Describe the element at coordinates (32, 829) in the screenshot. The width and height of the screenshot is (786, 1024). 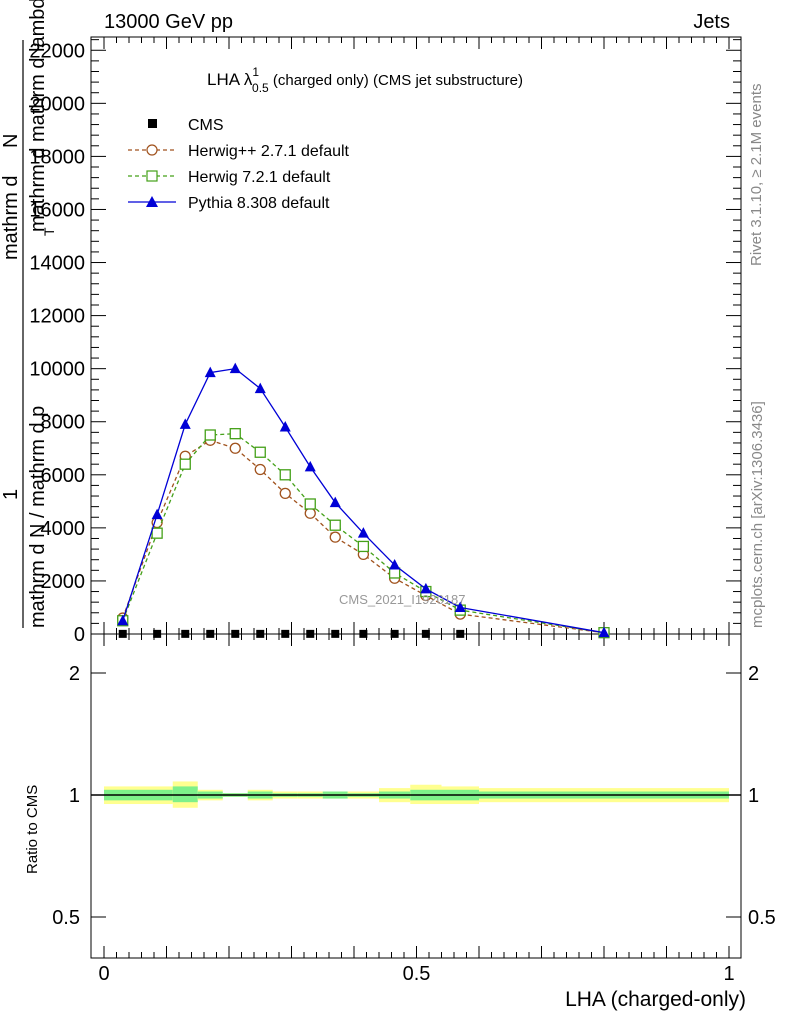
I see `ratio-y-axis-label: Ratio to CMS` at that location.